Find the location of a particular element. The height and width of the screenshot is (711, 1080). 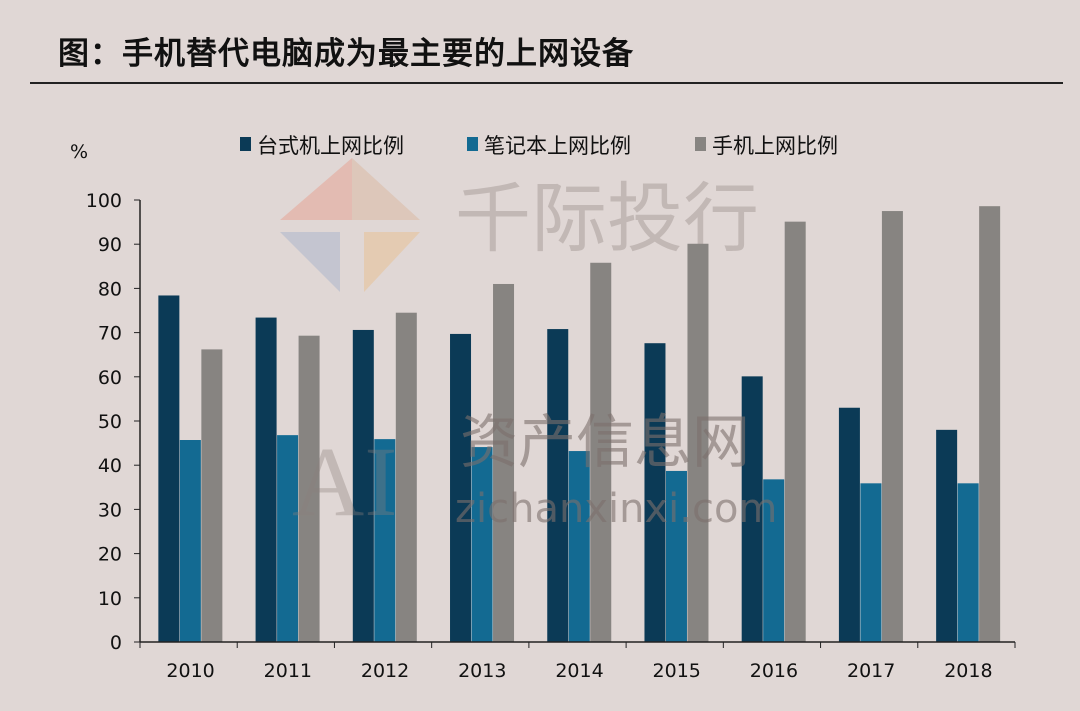

watermark-site-cn: 资产信息网 is located at coordinates (605, 442).